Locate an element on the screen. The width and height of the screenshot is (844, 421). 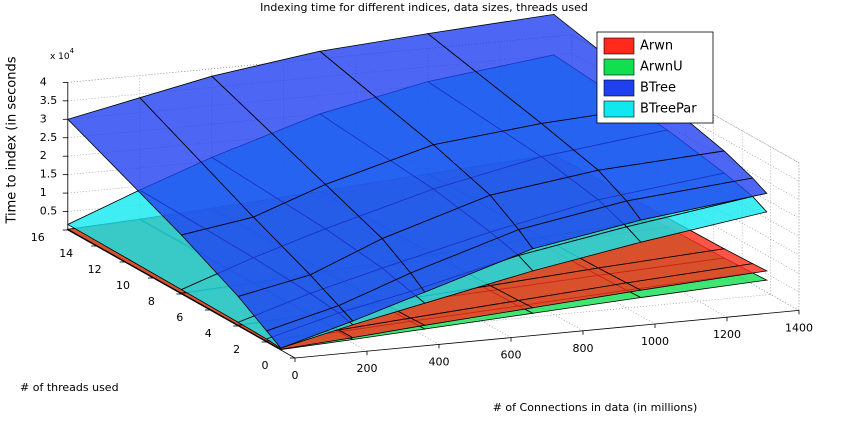
y-tick-label: 16 is located at coordinates (38, 237).